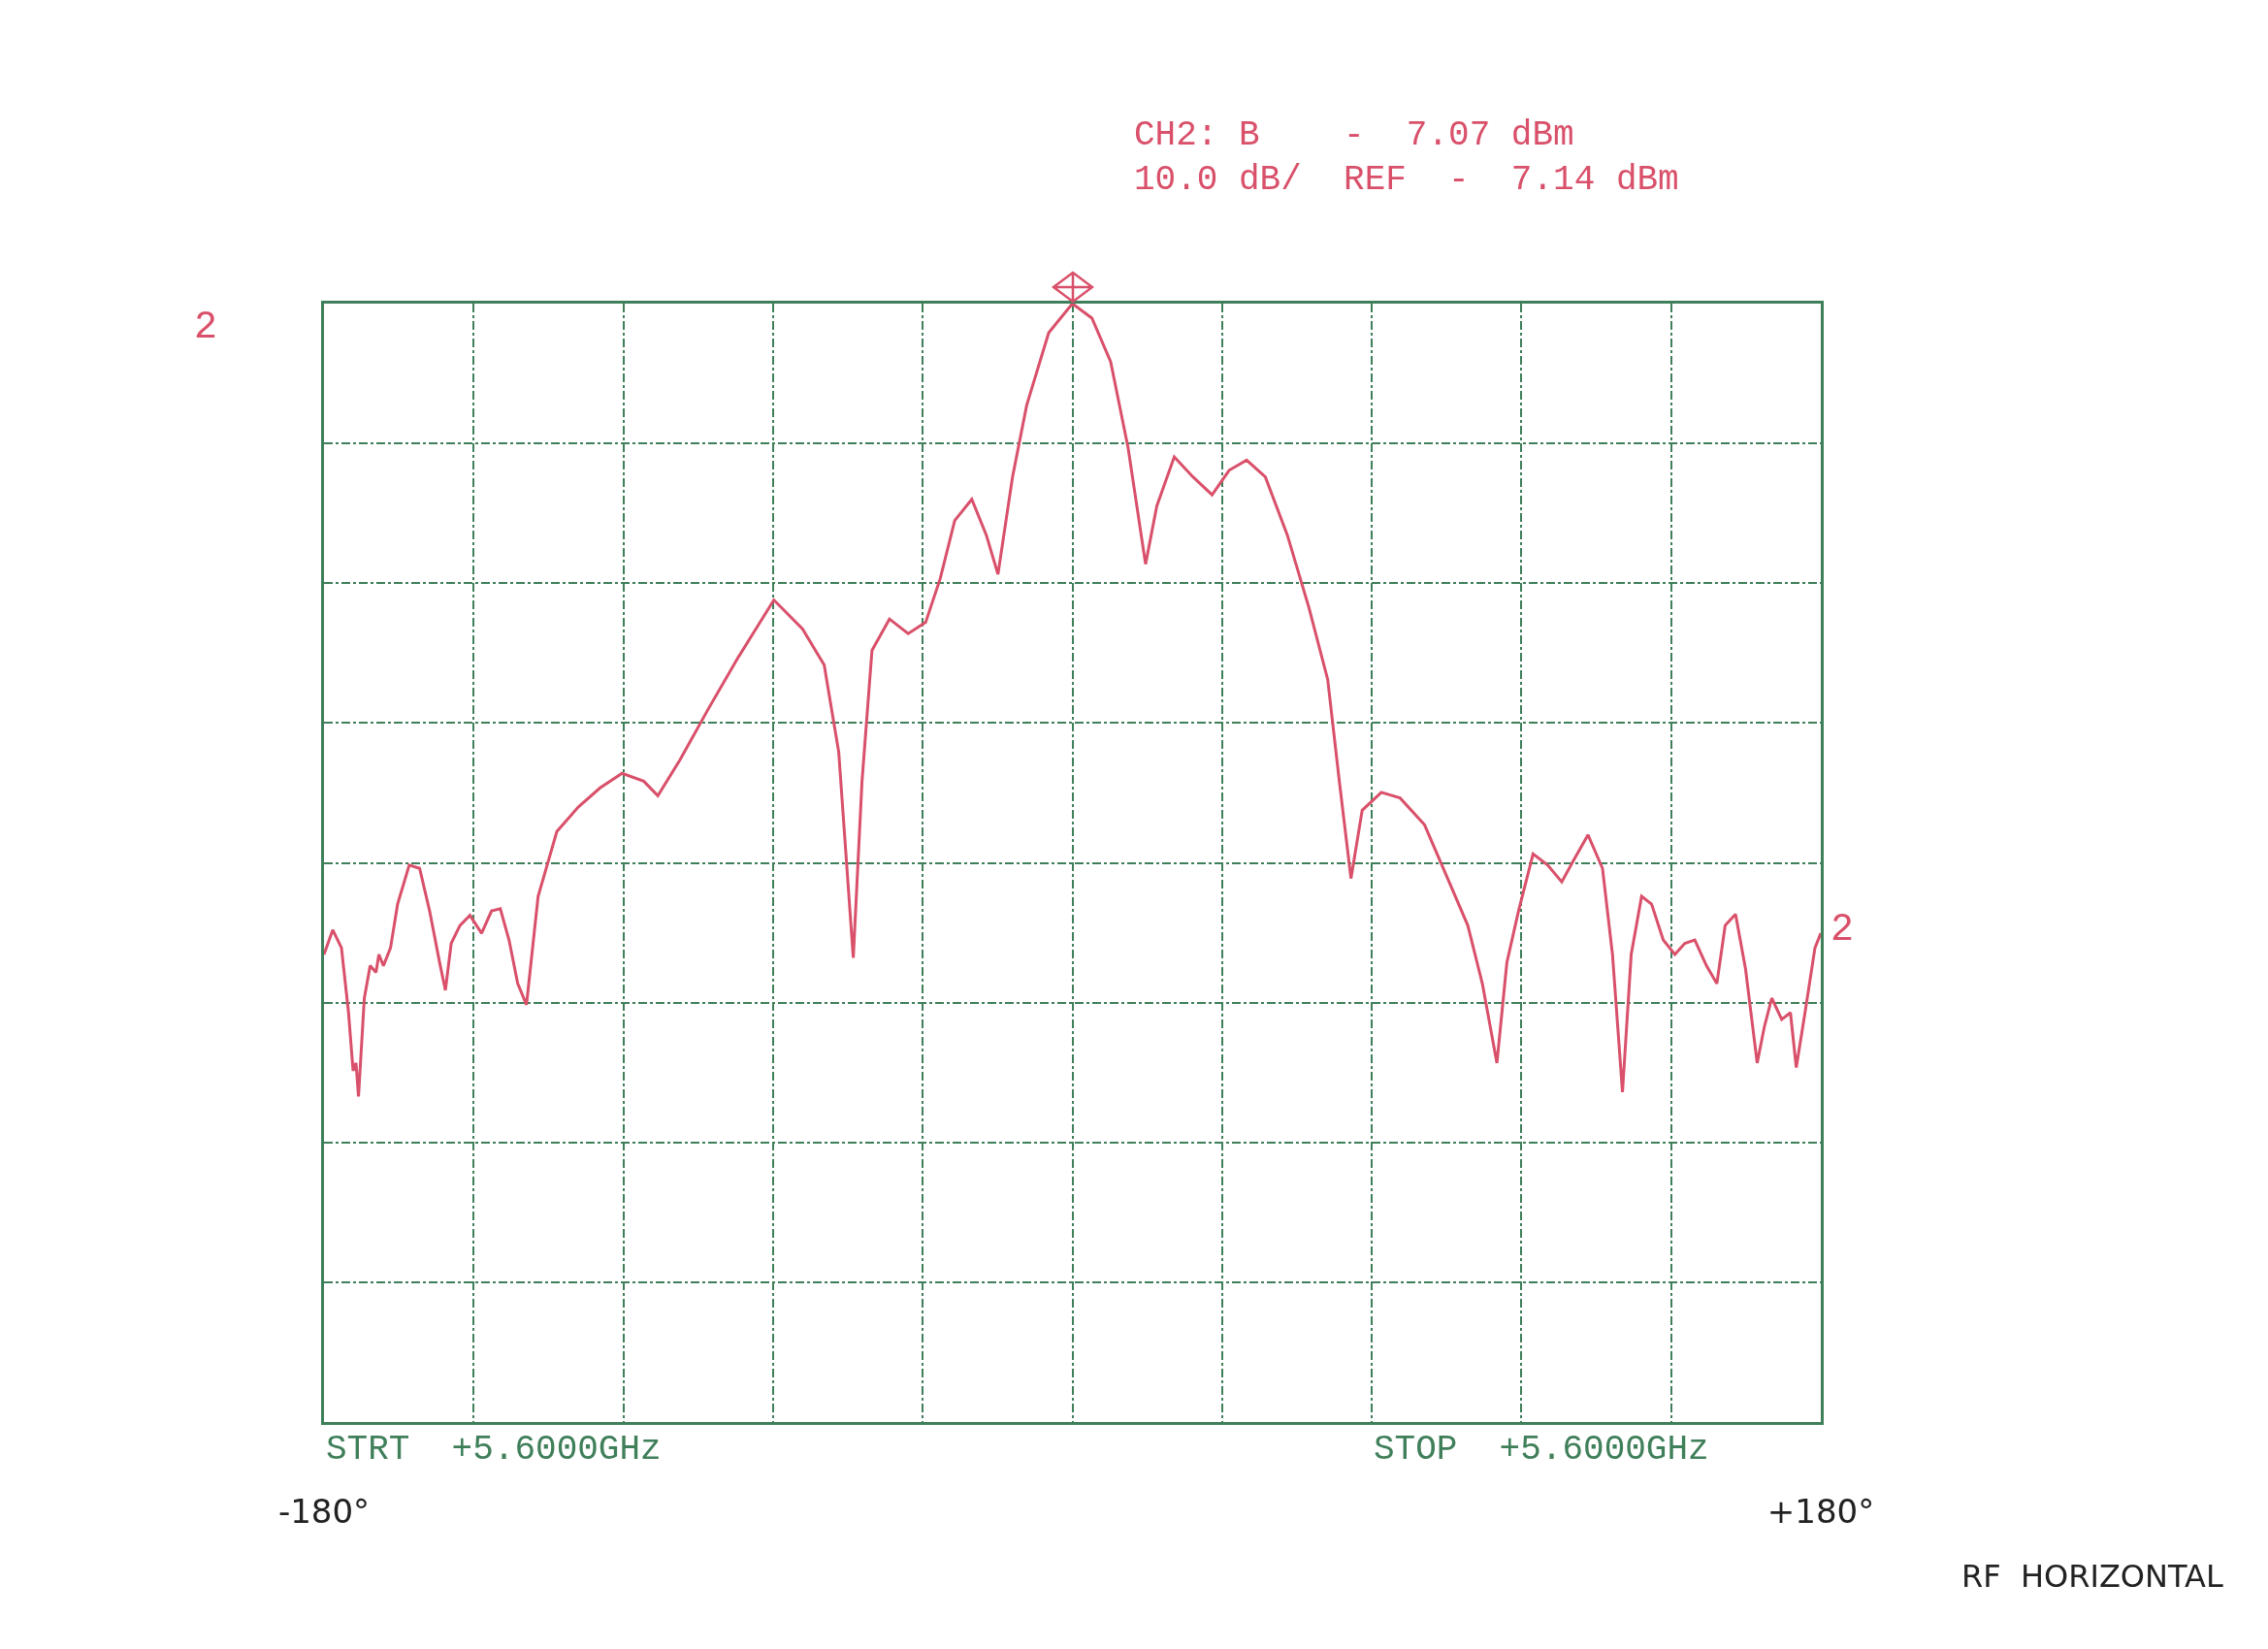  What do you see at coordinates (2092, 1576) in the screenshot?
I see `text: RF HORIZONTAL` at bounding box center [2092, 1576].